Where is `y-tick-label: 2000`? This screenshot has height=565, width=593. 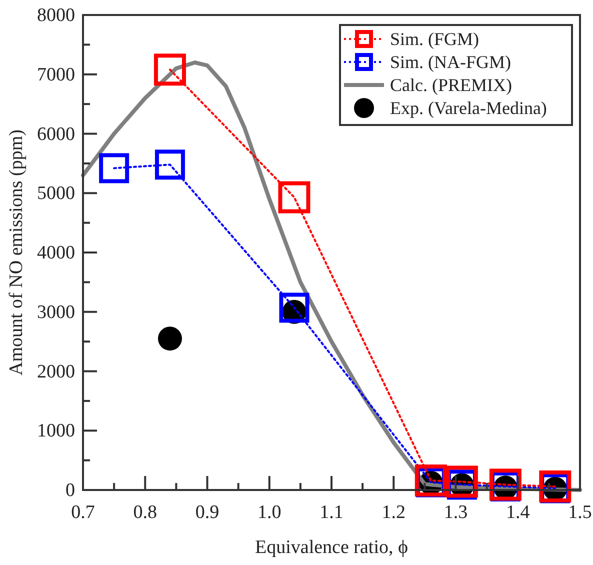
y-tick-label: 2000 is located at coordinates (56, 371).